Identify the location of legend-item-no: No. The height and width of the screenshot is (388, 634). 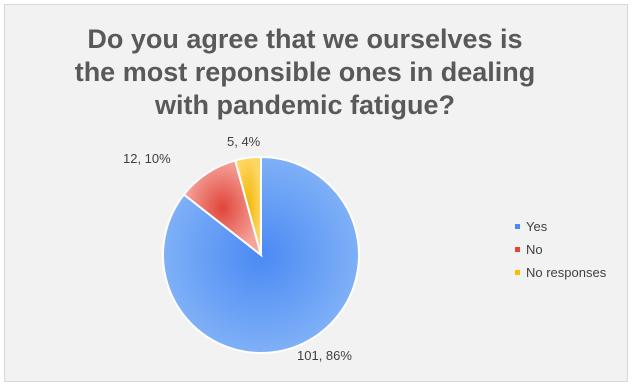
(560, 249).